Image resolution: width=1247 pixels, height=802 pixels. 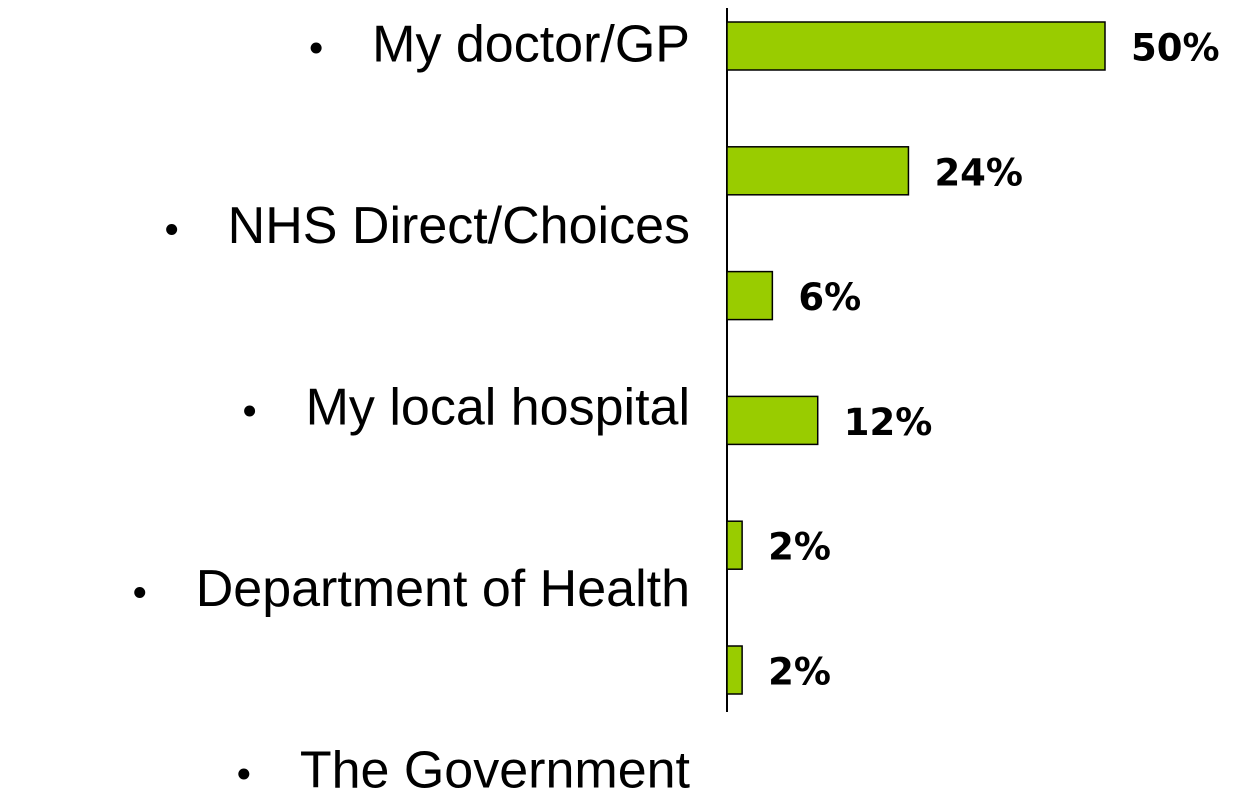 What do you see at coordinates (495, 771) in the screenshot?
I see `category-label: The Government` at bounding box center [495, 771].